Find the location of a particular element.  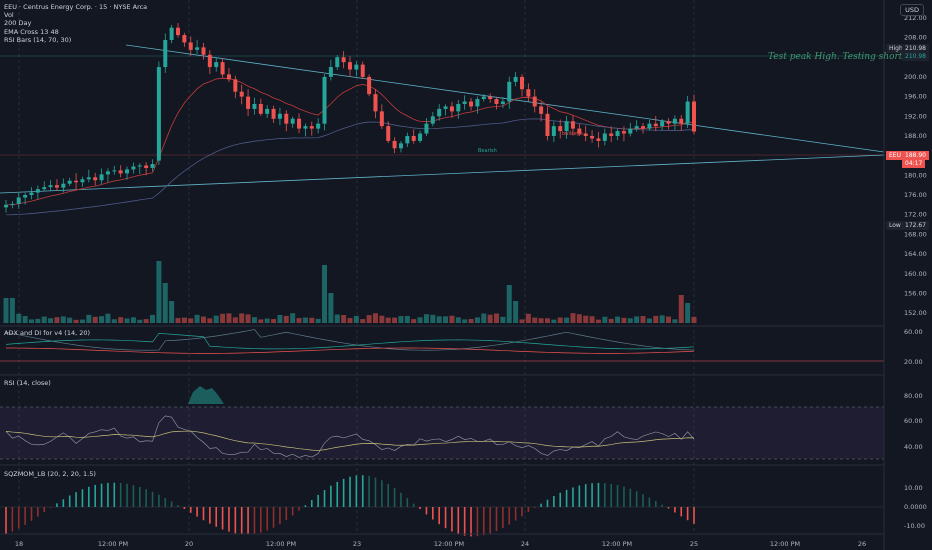

adx-pane is located at coordinates (442, 345).